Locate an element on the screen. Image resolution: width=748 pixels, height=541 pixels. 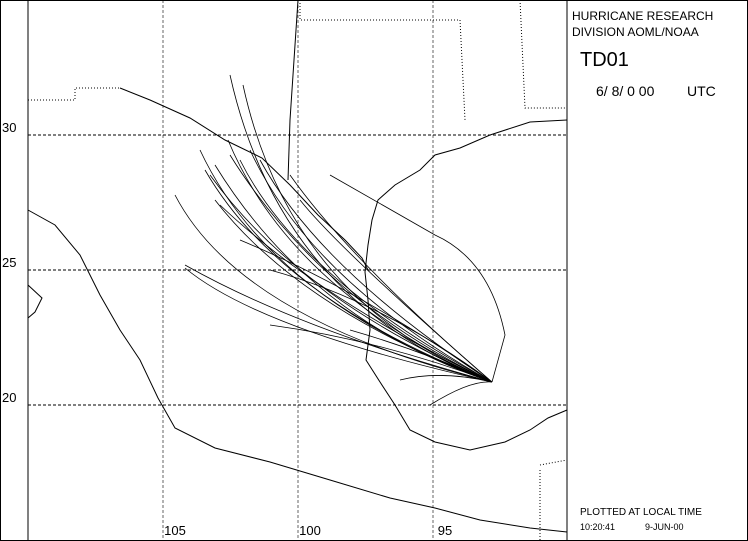
river is located at coordinates (293, 90).